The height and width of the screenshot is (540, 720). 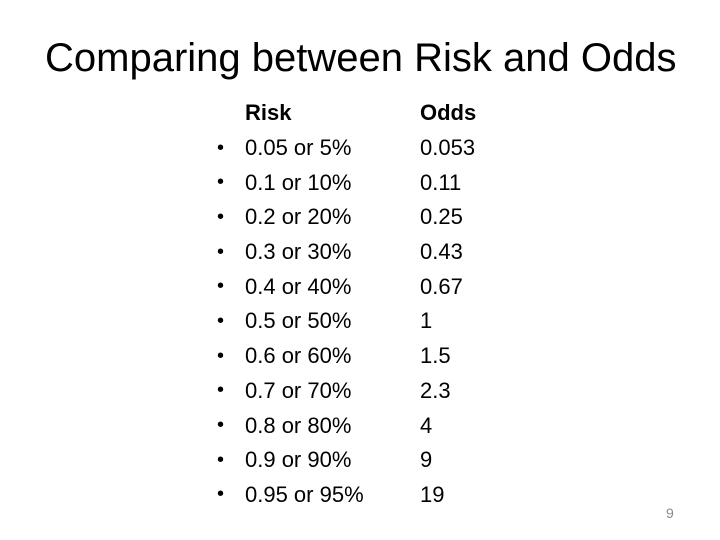 What do you see at coordinates (378, 321) in the screenshot?
I see `table-row: • 0.5 or 50% 1` at bounding box center [378, 321].